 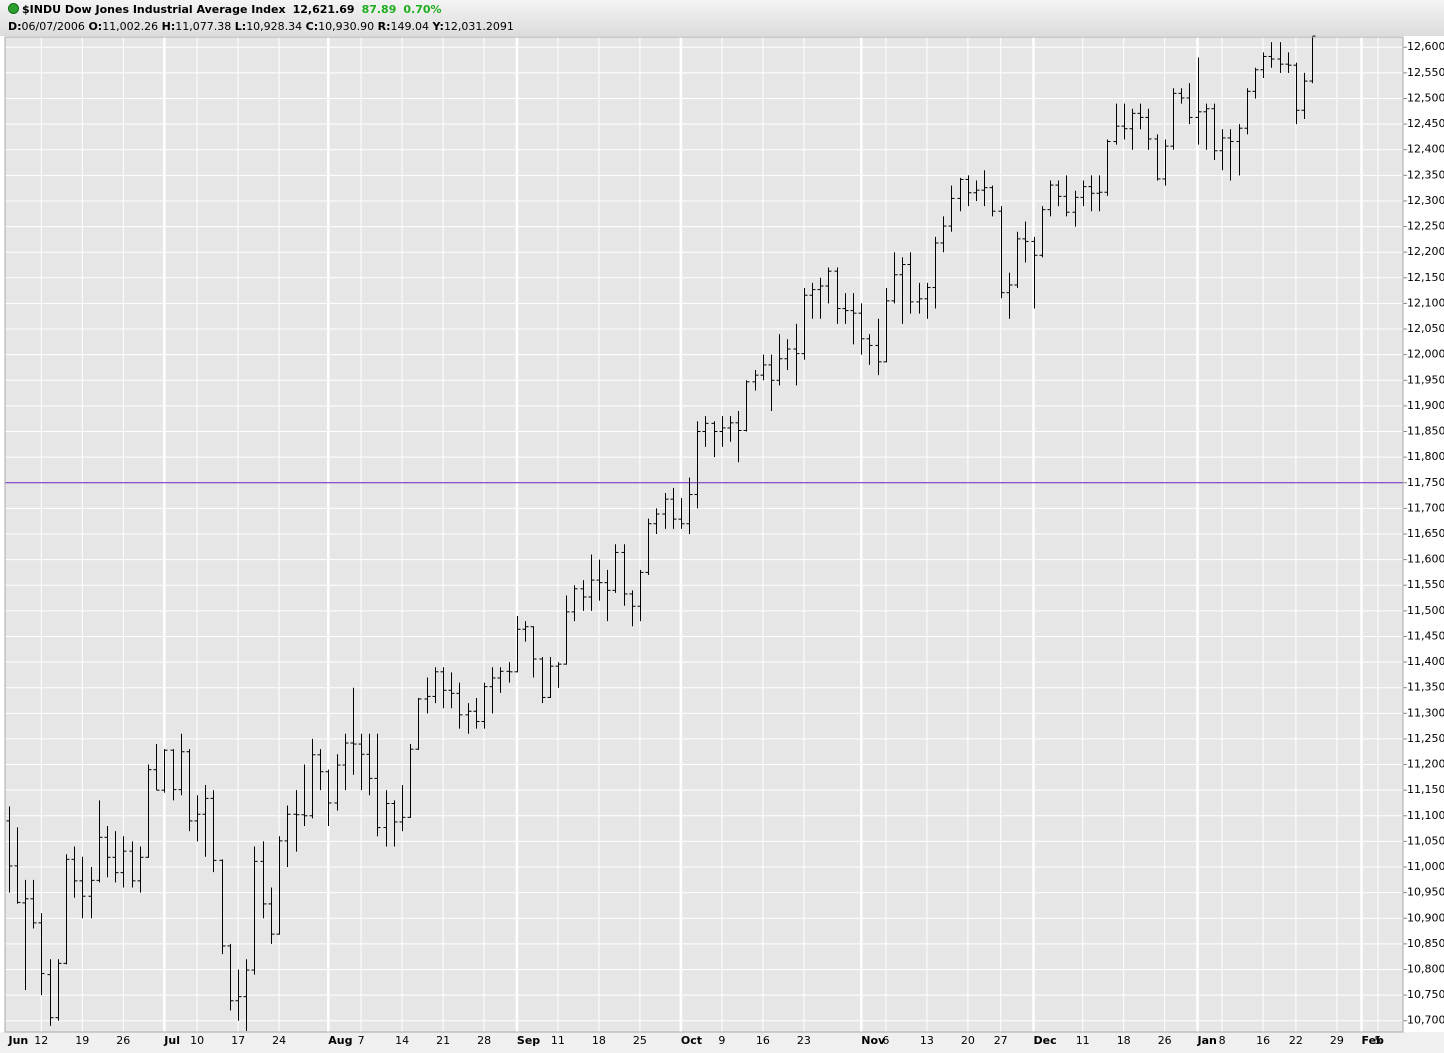 What do you see at coordinates (804, 1040) in the screenshot?
I see `x-tick-label: 23` at bounding box center [804, 1040].